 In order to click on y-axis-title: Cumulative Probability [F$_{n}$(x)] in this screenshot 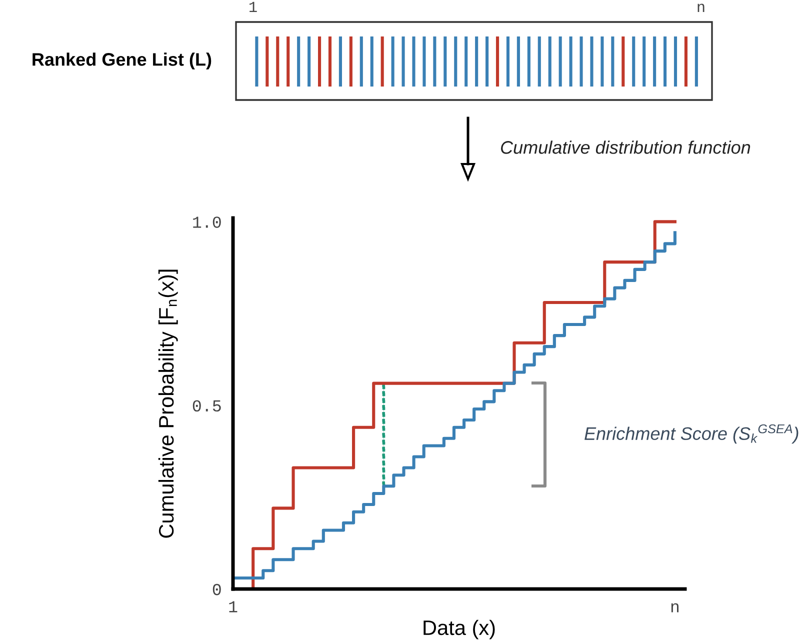, I will do `click(168, 404)`.